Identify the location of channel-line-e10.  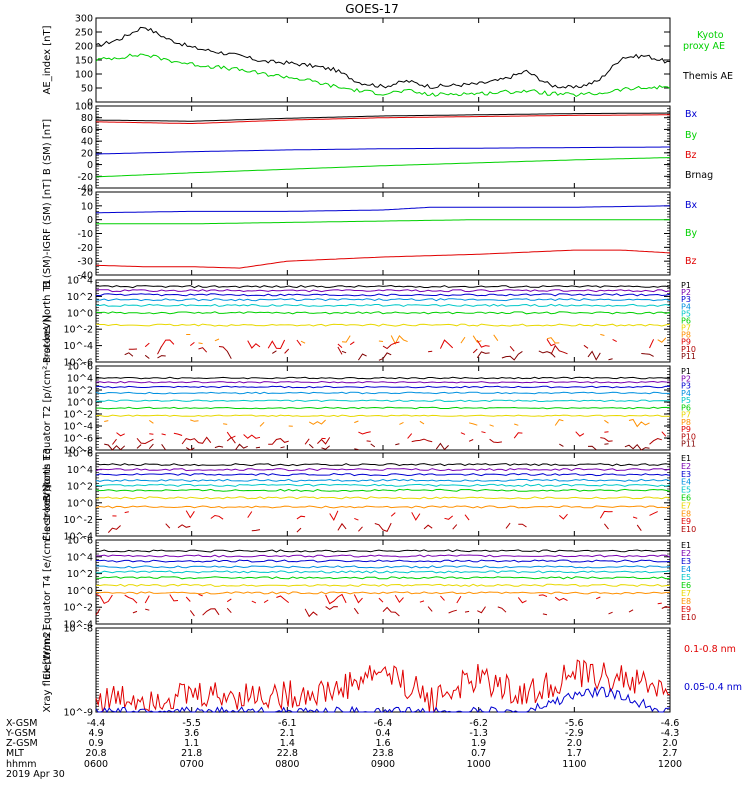
(383, 611).